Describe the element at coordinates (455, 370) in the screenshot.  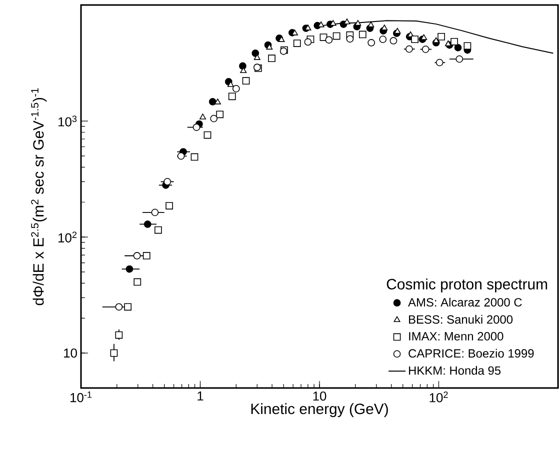
I see `legend-label: HKKM: Honda 95` at that location.